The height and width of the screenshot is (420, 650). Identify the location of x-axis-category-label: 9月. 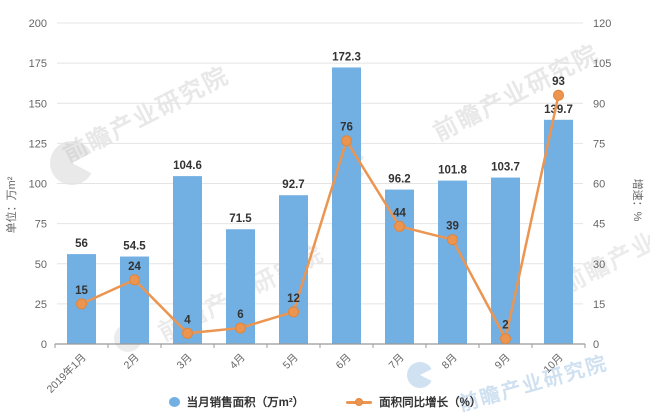
(503, 362).